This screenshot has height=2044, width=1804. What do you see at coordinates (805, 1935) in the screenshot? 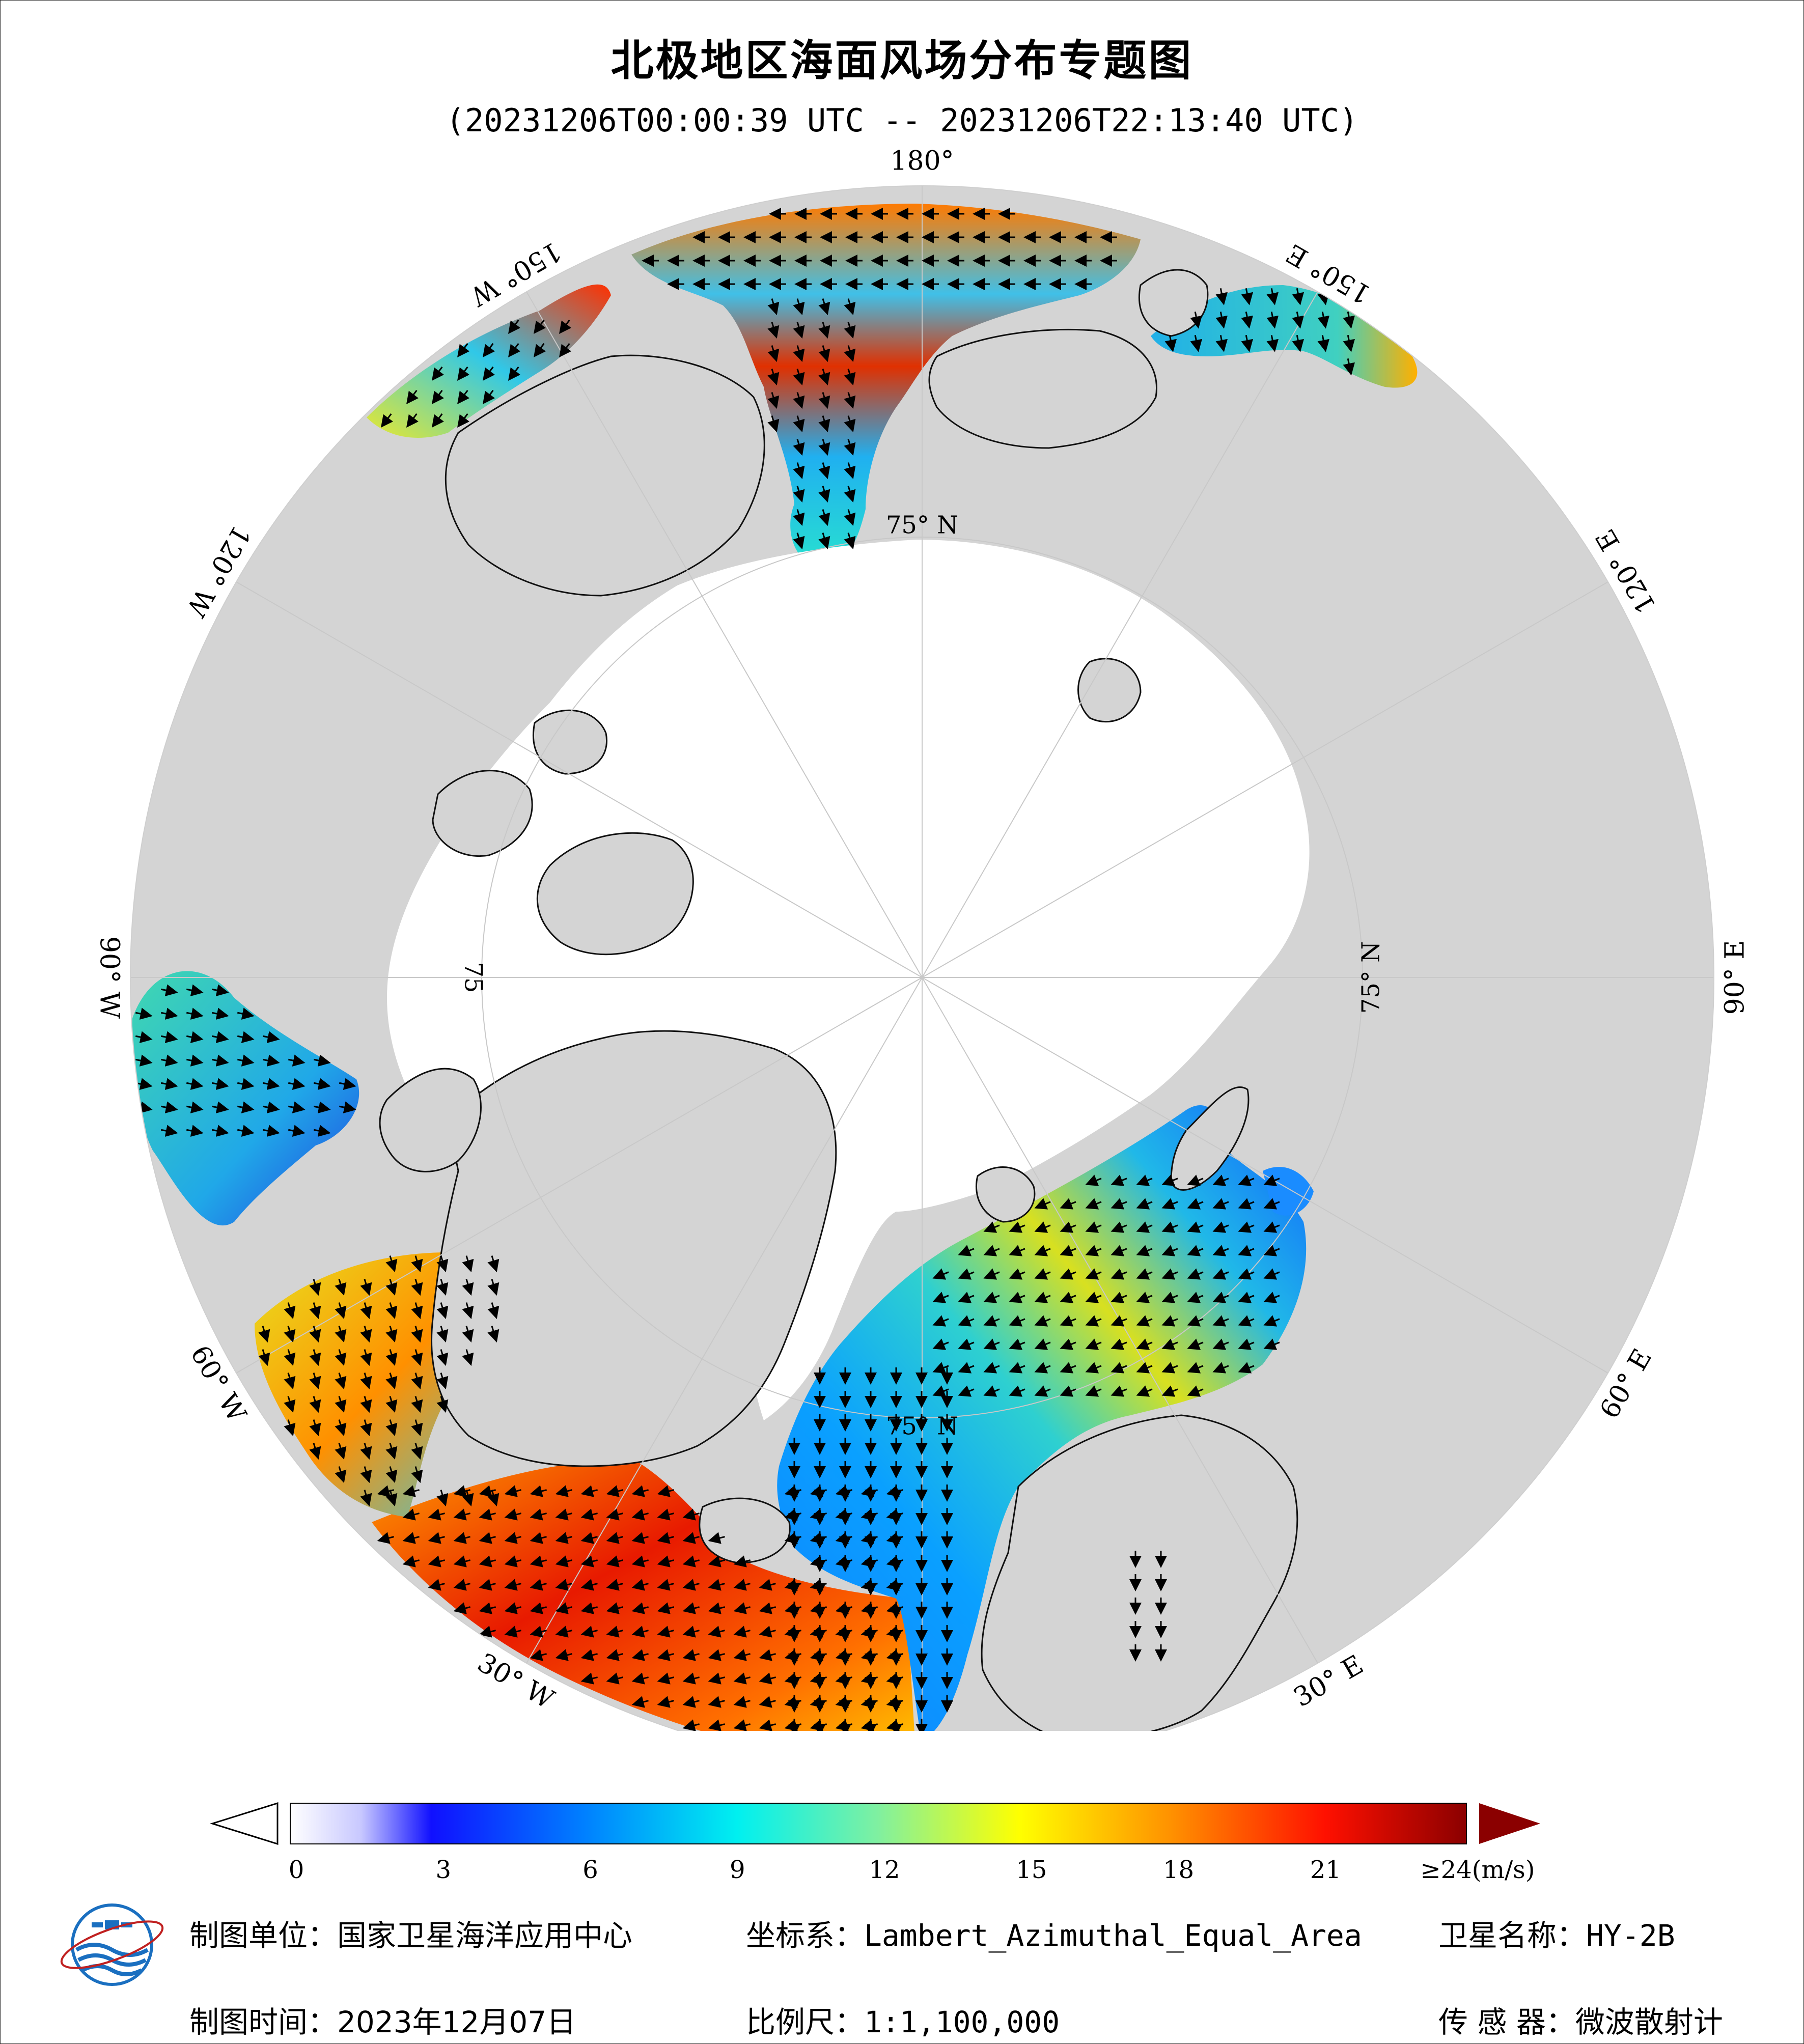
I see `coordinate-system-label: 坐标系：` at bounding box center [805, 1935].